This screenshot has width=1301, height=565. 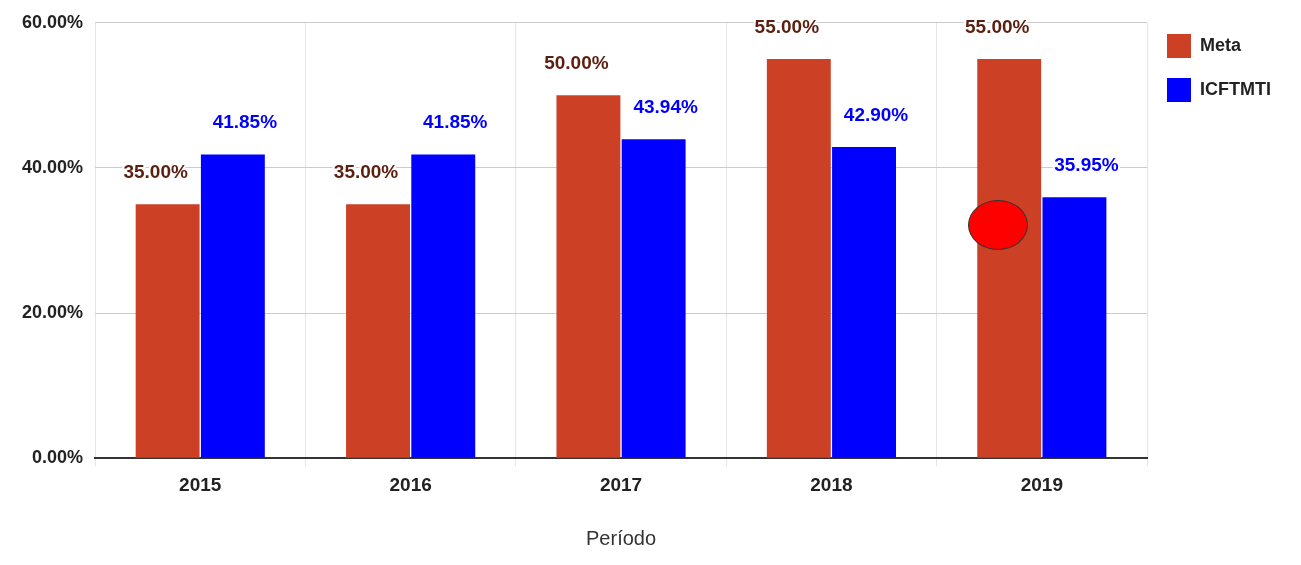 What do you see at coordinates (621, 484) in the screenshot?
I see `x-tick-label: 2017` at bounding box center [621, 484].